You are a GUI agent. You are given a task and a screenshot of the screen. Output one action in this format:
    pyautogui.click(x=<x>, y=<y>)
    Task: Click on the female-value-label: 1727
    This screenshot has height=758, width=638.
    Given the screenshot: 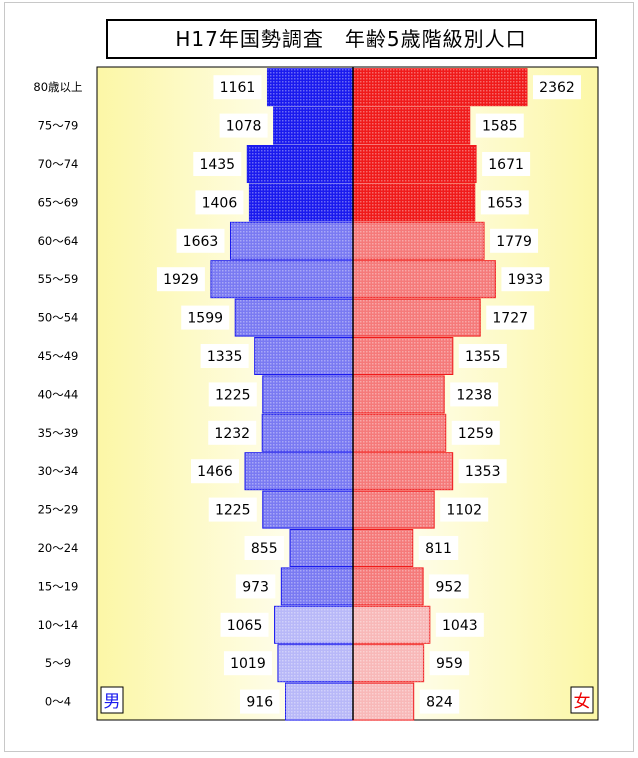 What is the action you would take?
    pyautogui.click(x=510, y=319)
    